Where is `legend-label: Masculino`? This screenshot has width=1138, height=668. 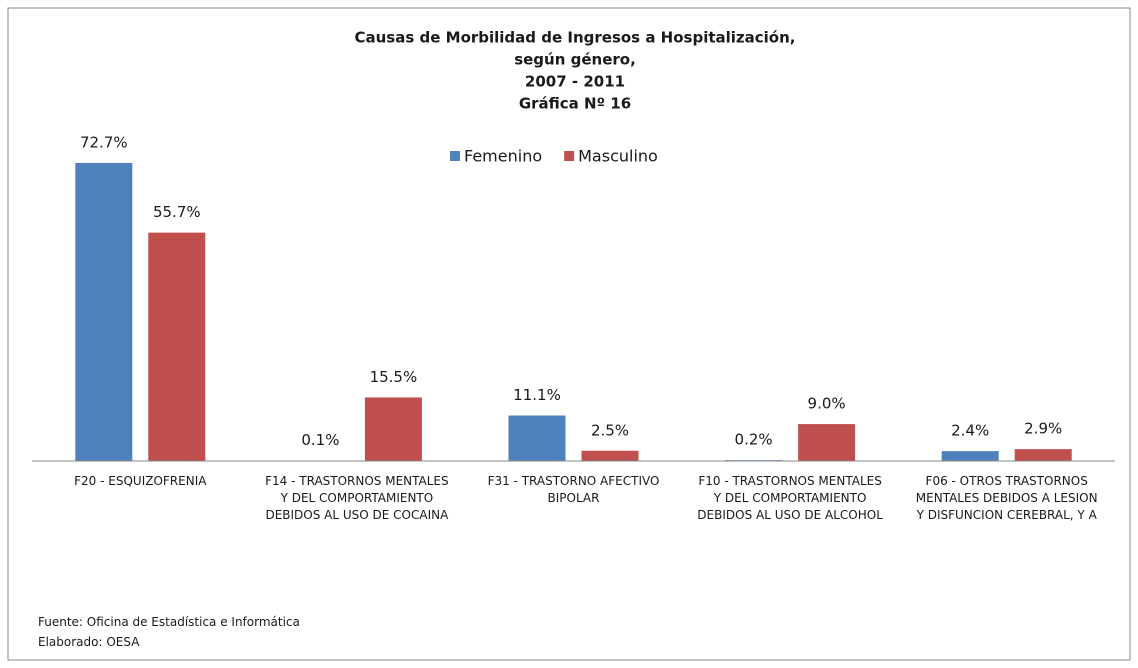
legend-label: Masculino is located at coordinates (618, 156).